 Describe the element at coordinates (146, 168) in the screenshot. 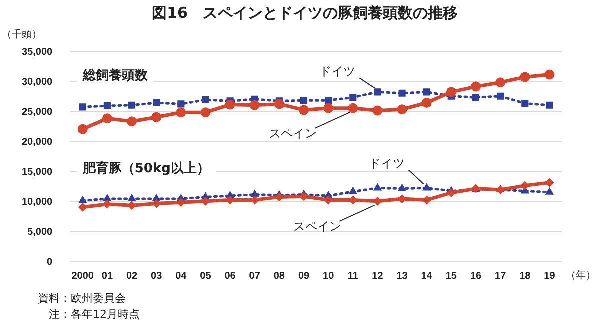

I see `annotation: 肥育豚（50kg以上）` at that location.